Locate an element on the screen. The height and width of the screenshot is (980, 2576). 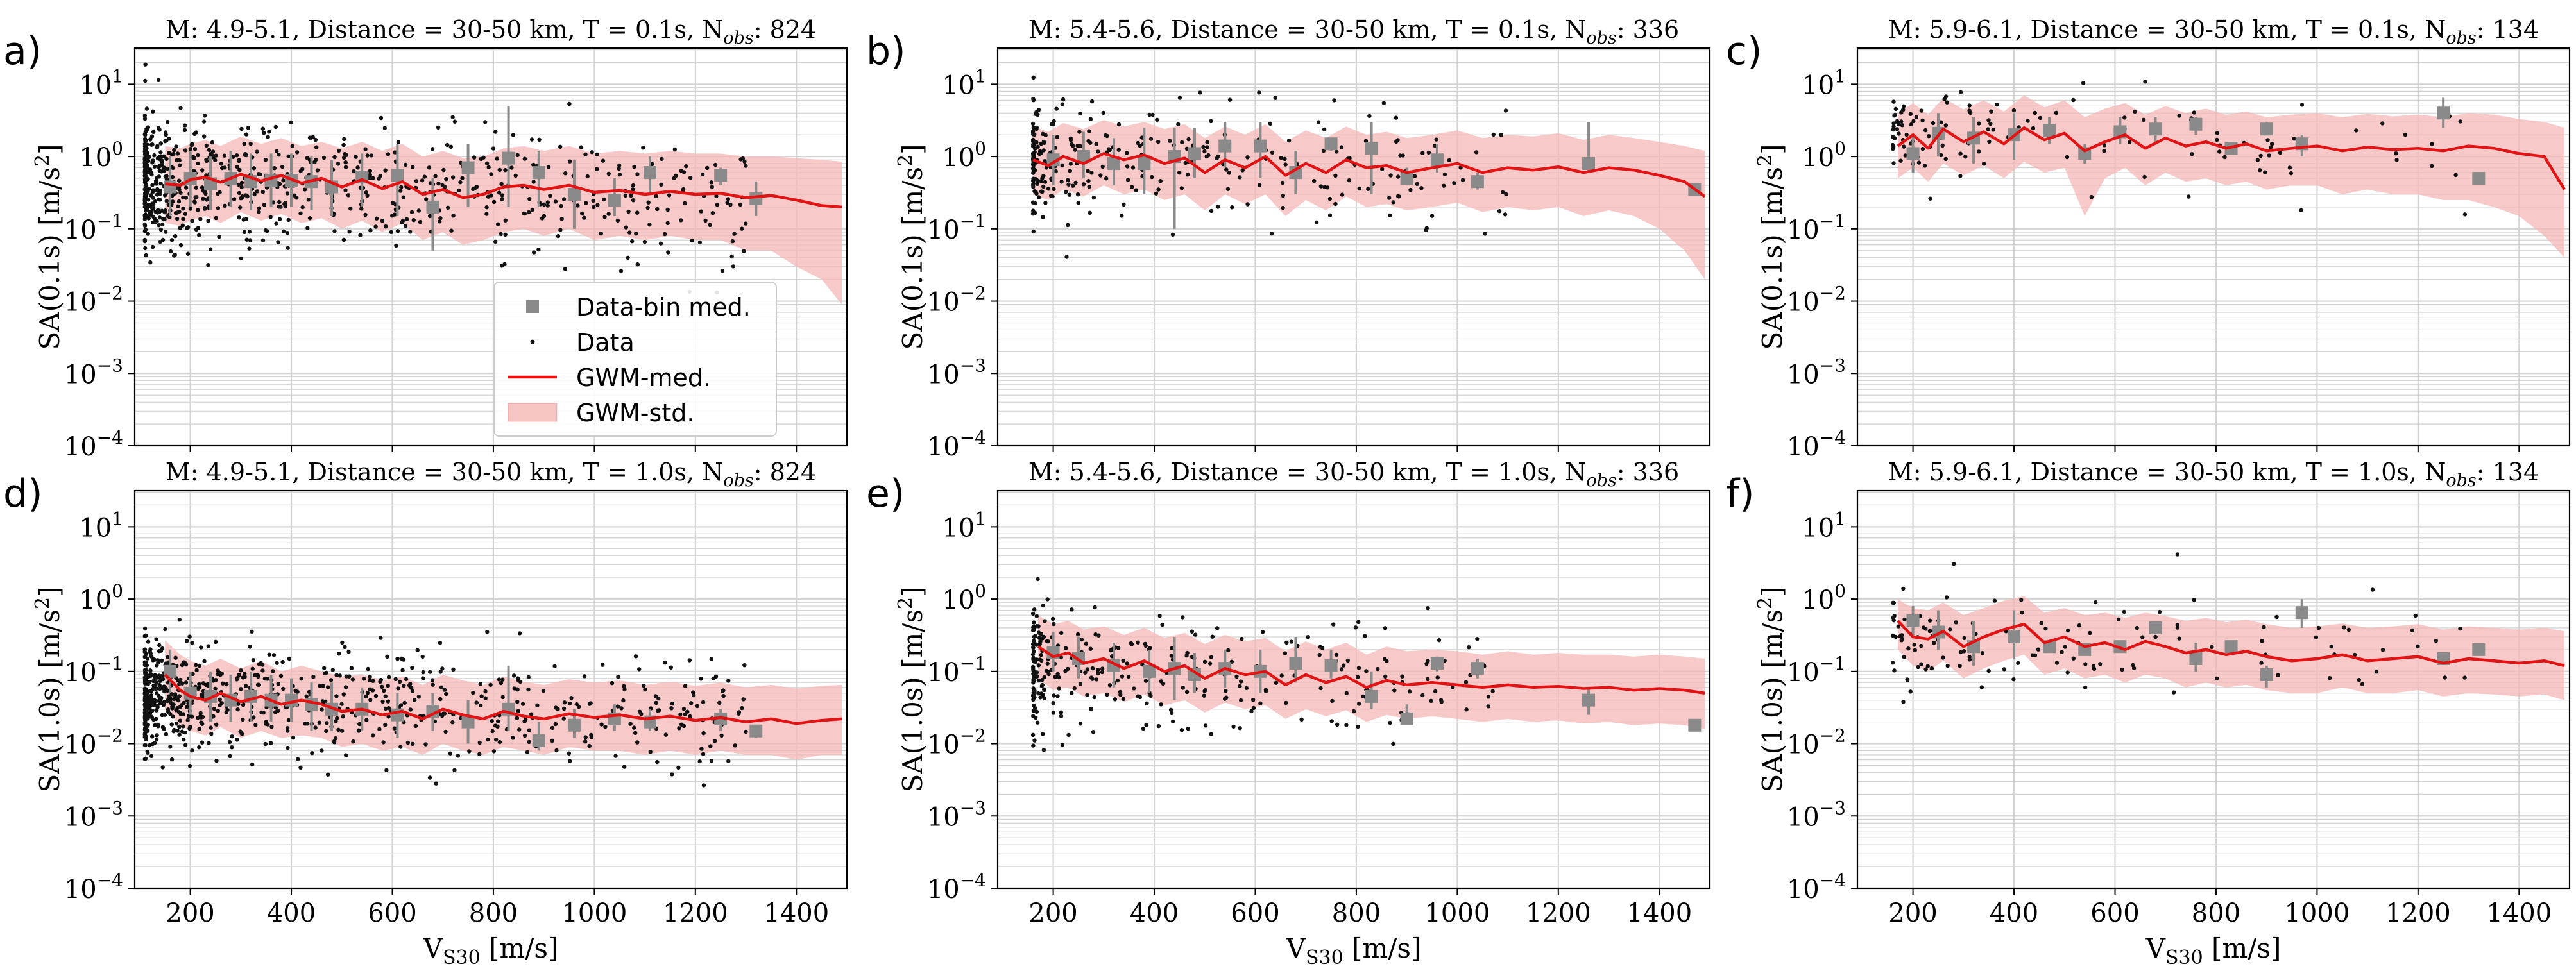
x-tick-label: 800 is located at coordinates (494, 913).